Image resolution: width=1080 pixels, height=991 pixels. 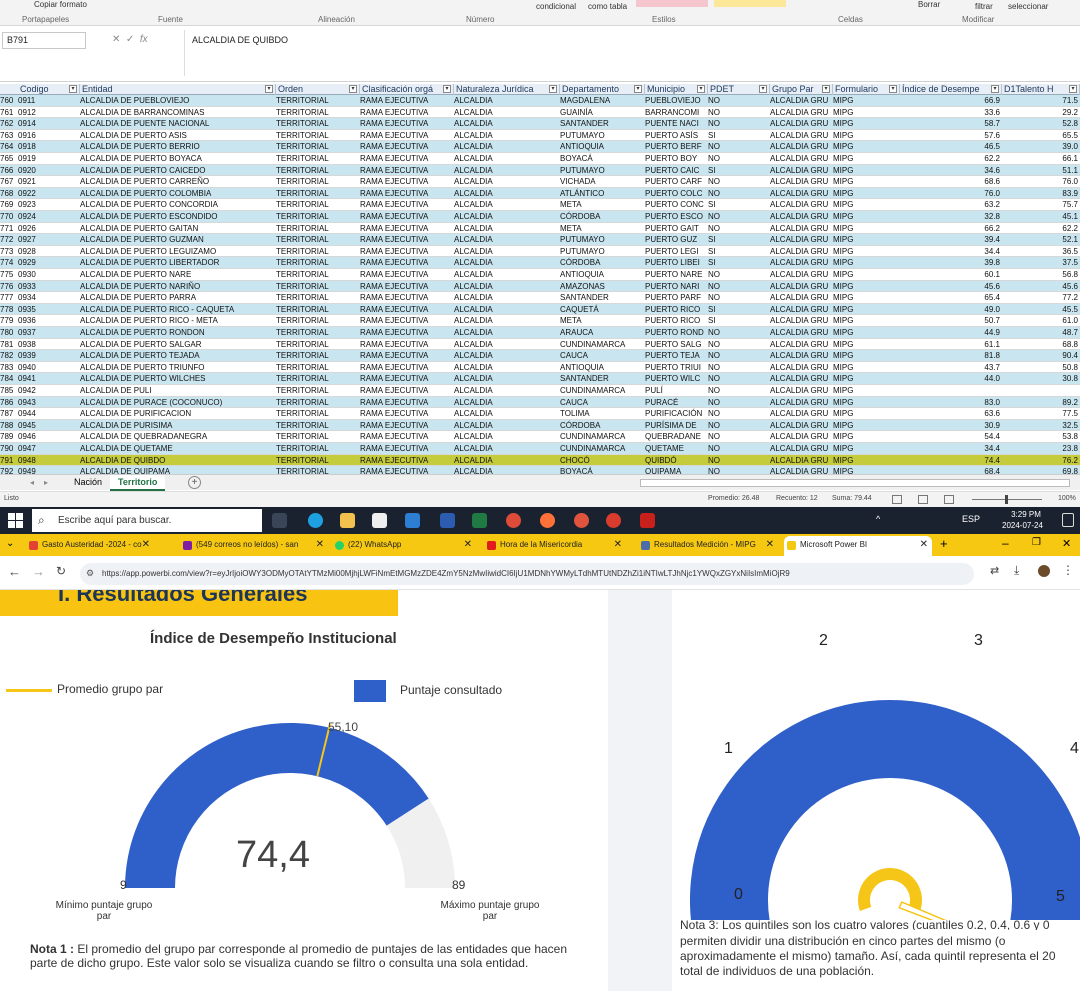 What do you see at coordinates (923, 544) in the screenshot?
I see `close-icon: ✕` at bounding box center [923, 544].